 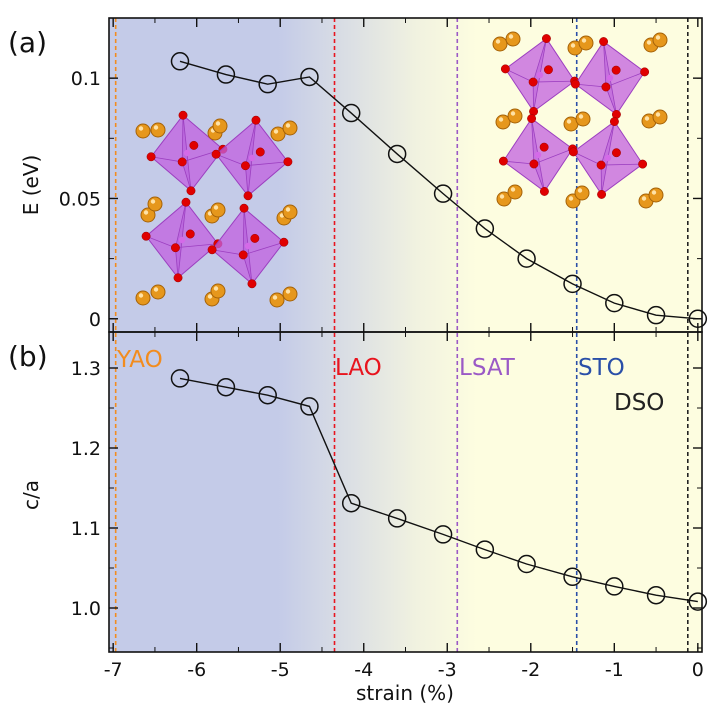 What do you see at coordinates (86, 79) in the screenshot?
I see `y-tick-label: 0.1` at bounding box center [86, 79].